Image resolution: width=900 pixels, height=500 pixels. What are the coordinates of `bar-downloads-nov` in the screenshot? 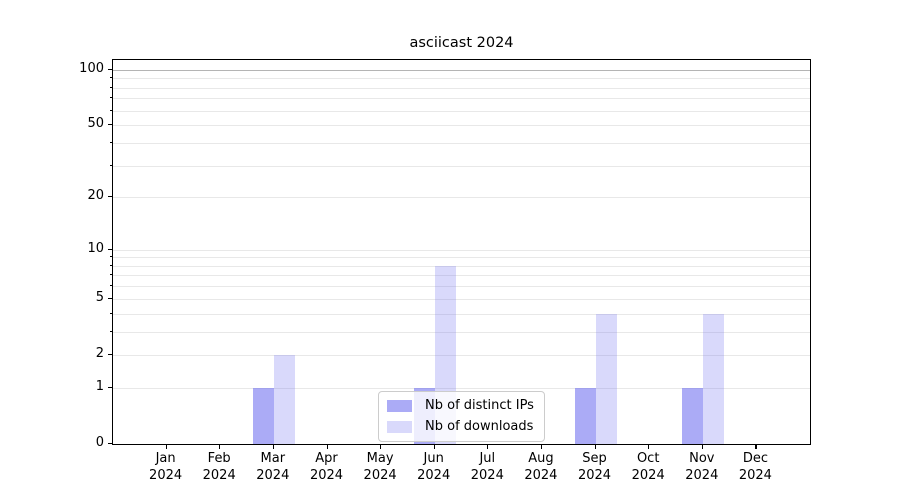 It's located at (713, 378).